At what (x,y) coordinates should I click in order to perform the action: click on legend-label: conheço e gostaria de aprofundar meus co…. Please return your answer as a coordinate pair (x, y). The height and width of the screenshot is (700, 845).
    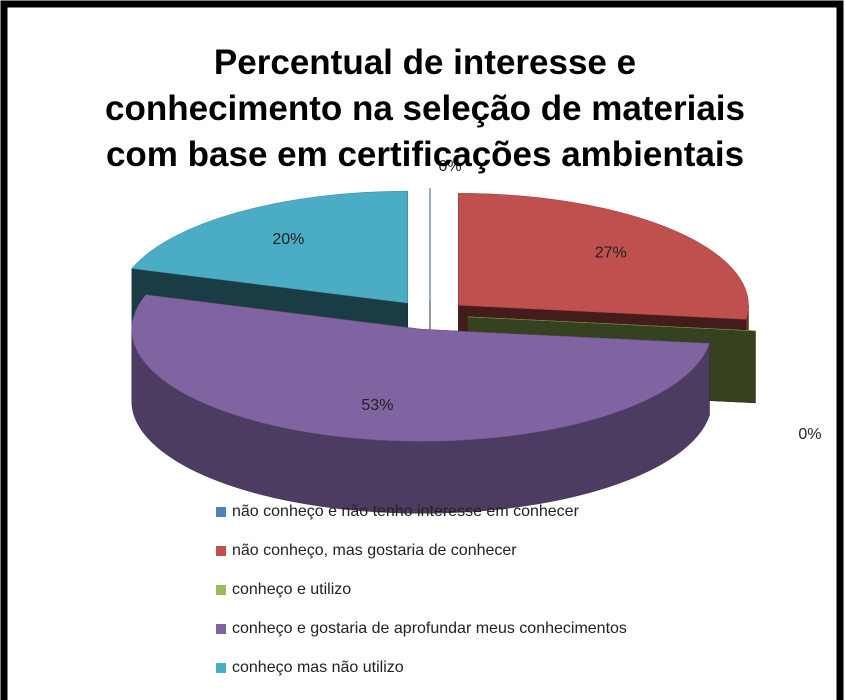
    Looking at the image, I should click on (429, 628).